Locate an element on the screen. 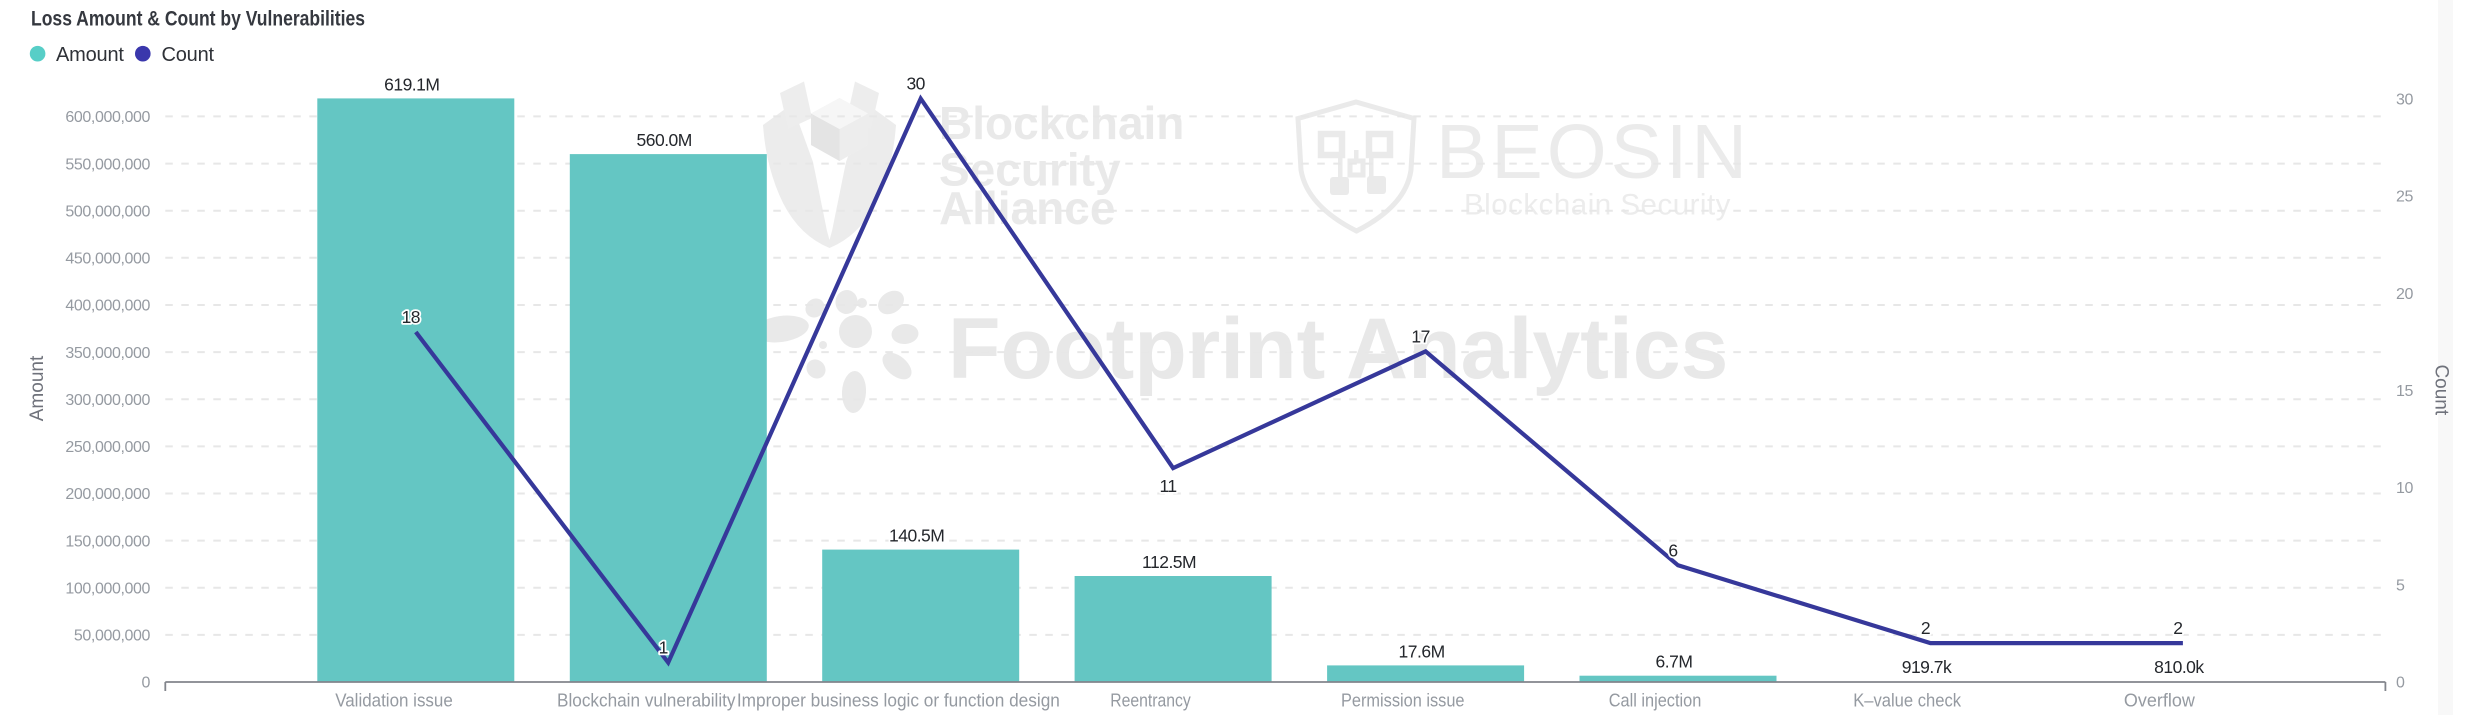 This screenshot has width=2476, height=715. svg-text: 100,000,000 is located at coordinates (107, 588).